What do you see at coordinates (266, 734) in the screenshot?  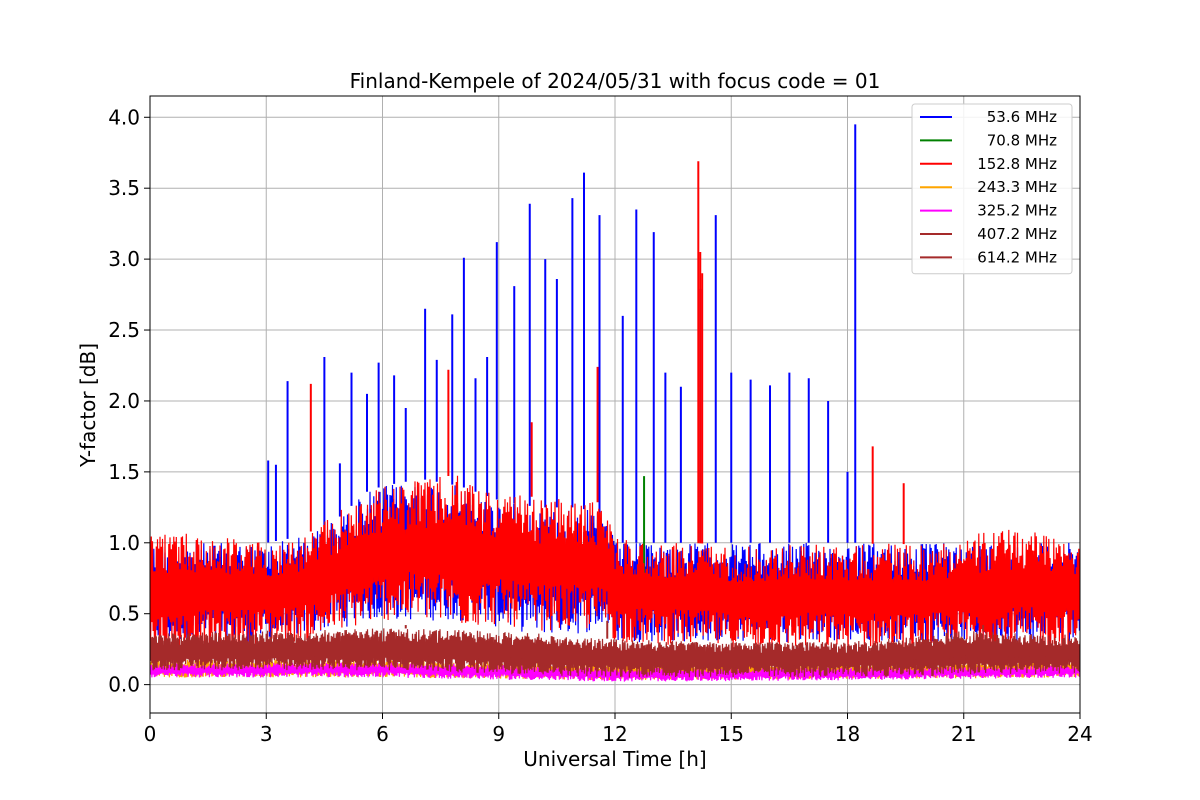 I see `x-tick-label: 3` at bounding box center [266, 734].